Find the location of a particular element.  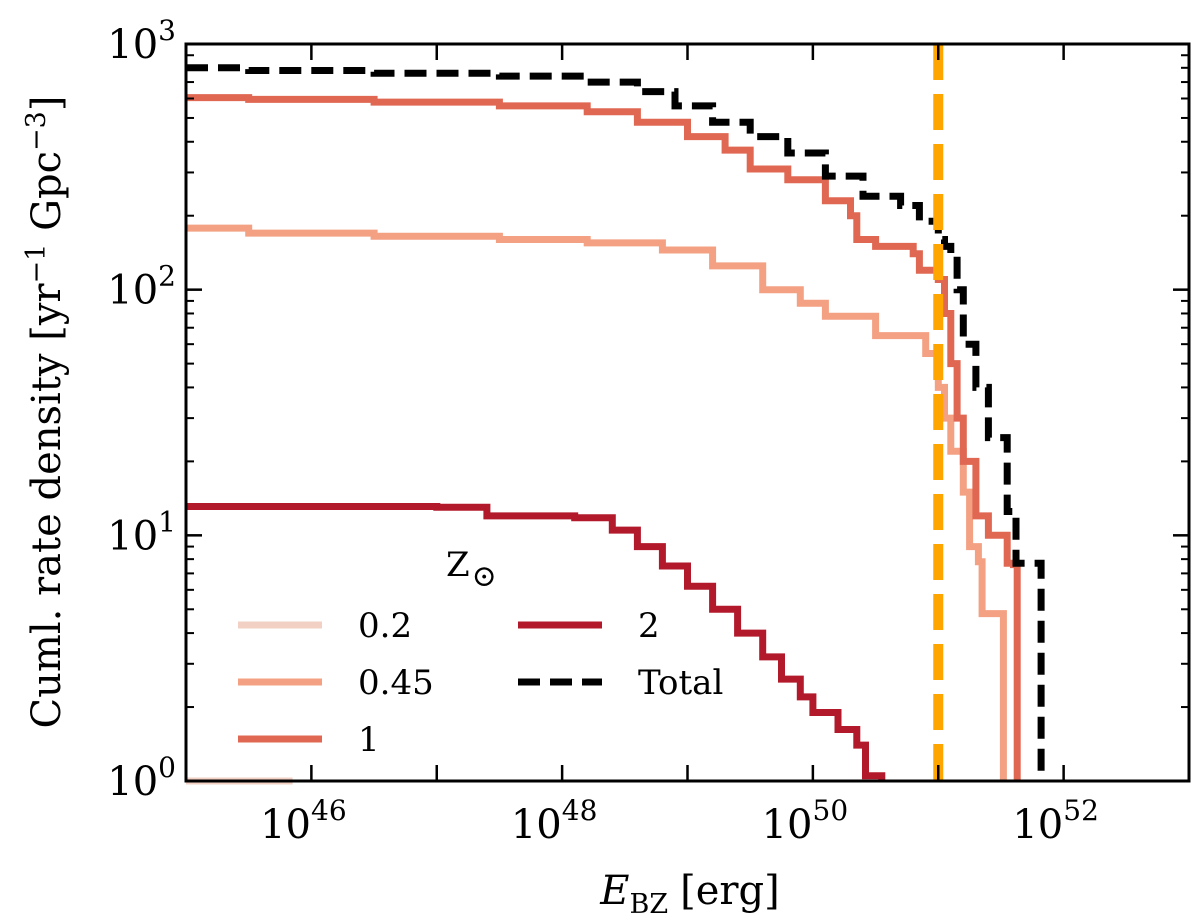

legend-entries: 0.2 0.45 1 2 Total is located at coordinates (480, 683).